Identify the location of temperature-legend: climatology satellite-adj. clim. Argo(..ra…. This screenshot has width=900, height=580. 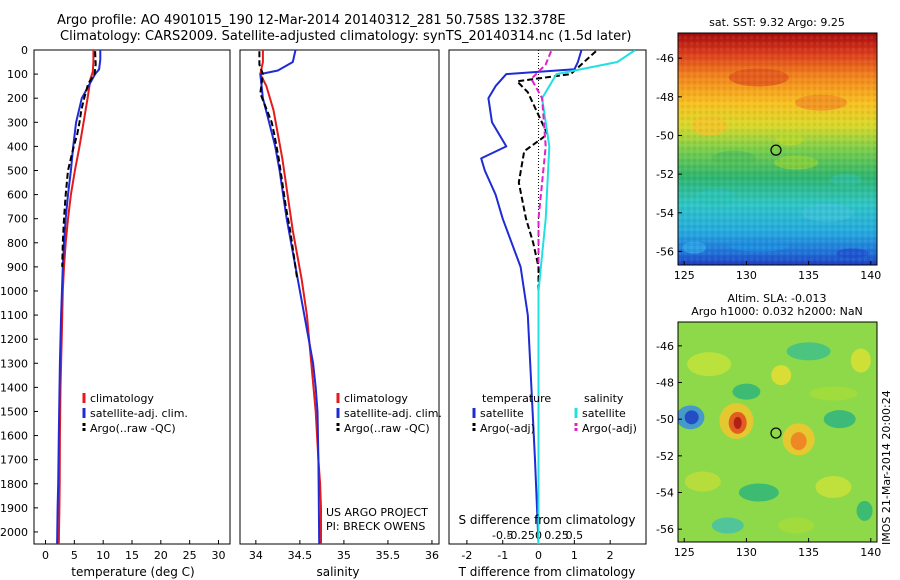
(135, 413).